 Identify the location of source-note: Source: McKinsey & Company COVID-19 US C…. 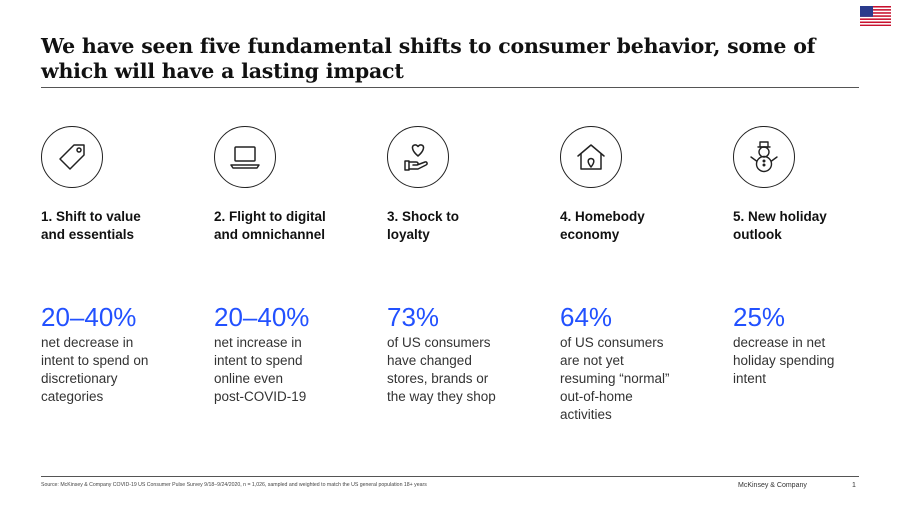
(234, 485).